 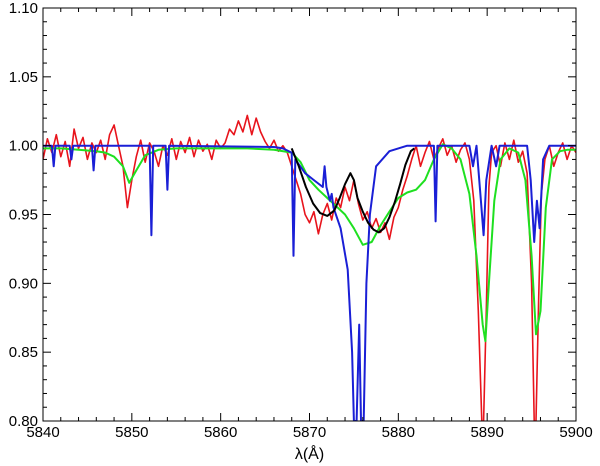 What do you see at coordinates (23, 77) in the screenshot?
I see `y-tick-label: 1.05` at bounding box center [23, 77].